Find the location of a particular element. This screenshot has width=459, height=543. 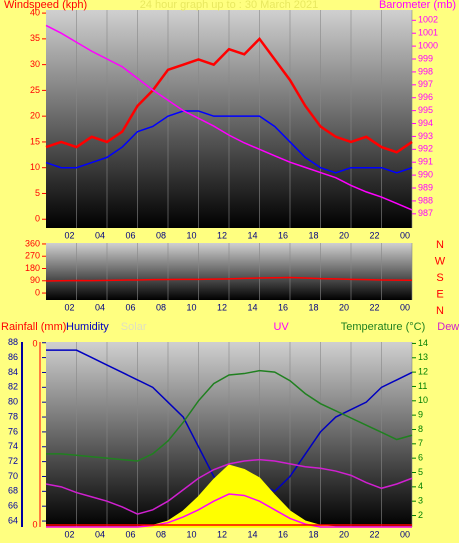

rain-tick-label: 0 is located at coordinates (34, 524).